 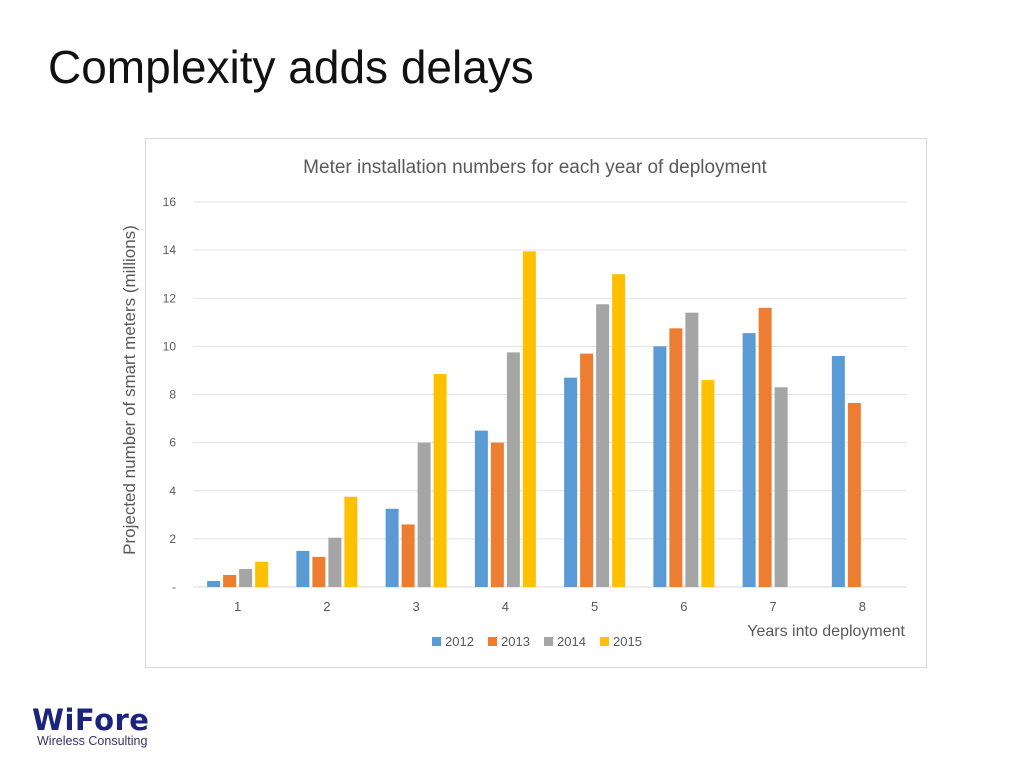 I want to click on logo-wordmark: WiFore, so click(x=91, y=720).